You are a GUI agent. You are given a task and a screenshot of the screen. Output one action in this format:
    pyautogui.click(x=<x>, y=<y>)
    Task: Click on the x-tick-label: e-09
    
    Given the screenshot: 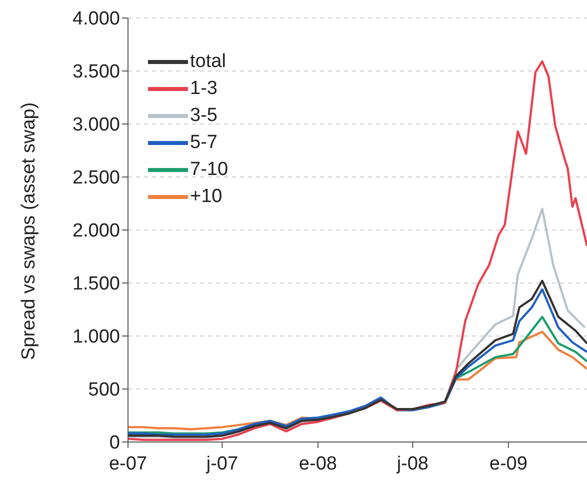 What is the action you would take?
    pyautogui.click(x=508, y=463)
    